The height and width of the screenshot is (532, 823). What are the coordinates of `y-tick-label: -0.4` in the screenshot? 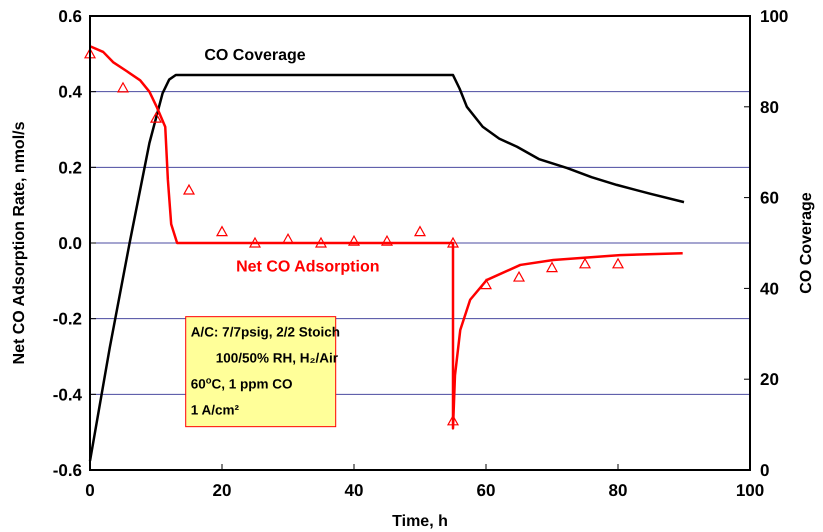 It's located at (67, 394).